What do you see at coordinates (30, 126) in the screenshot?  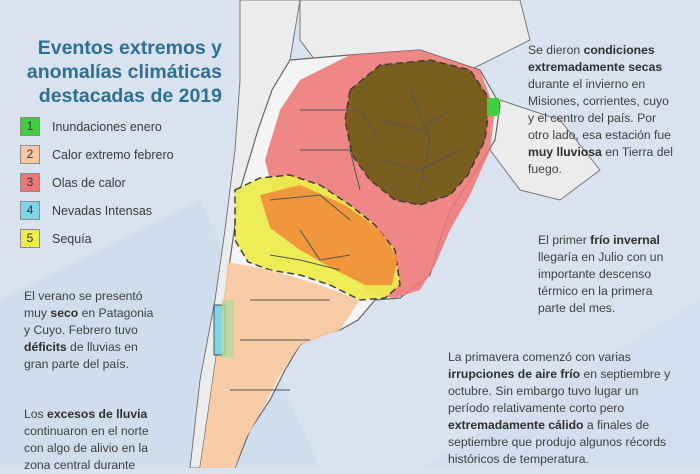 I see `legend-swatch: 1` at bounding box center [30, 126].